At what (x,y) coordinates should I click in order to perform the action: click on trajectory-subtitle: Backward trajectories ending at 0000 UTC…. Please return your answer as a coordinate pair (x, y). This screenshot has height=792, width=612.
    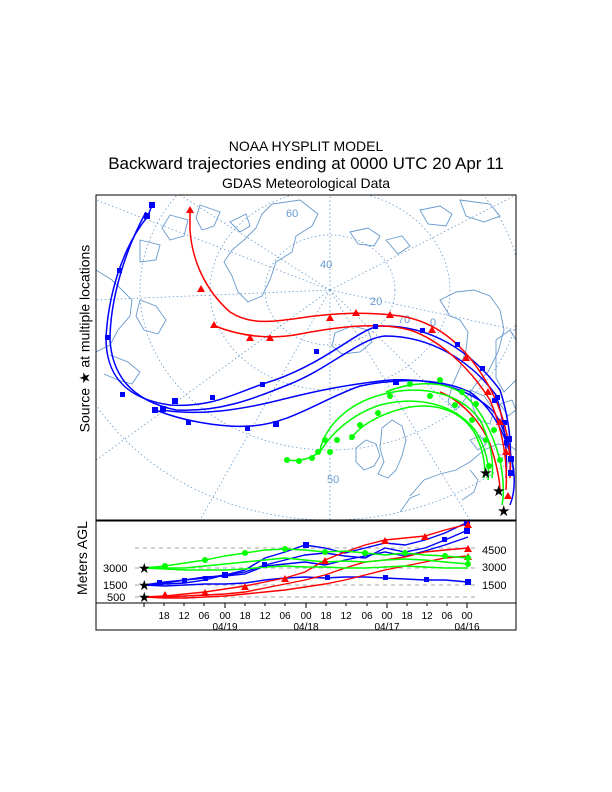
    Looking at the image, I should click on (306, 163).